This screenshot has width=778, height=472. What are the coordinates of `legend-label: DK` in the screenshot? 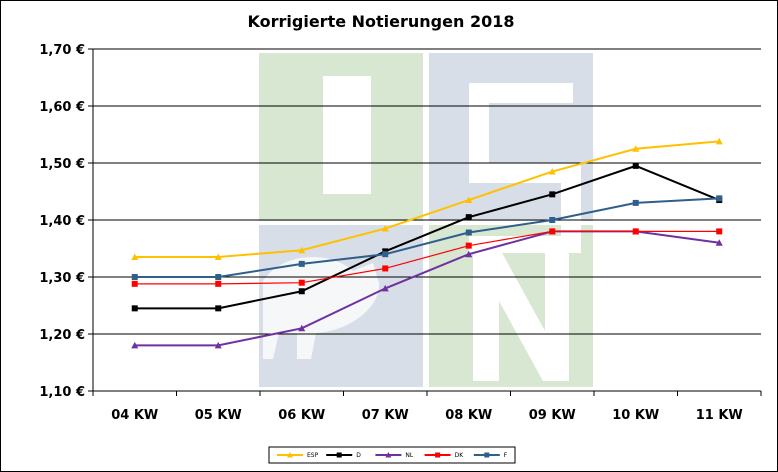 It's located at (460, 455).